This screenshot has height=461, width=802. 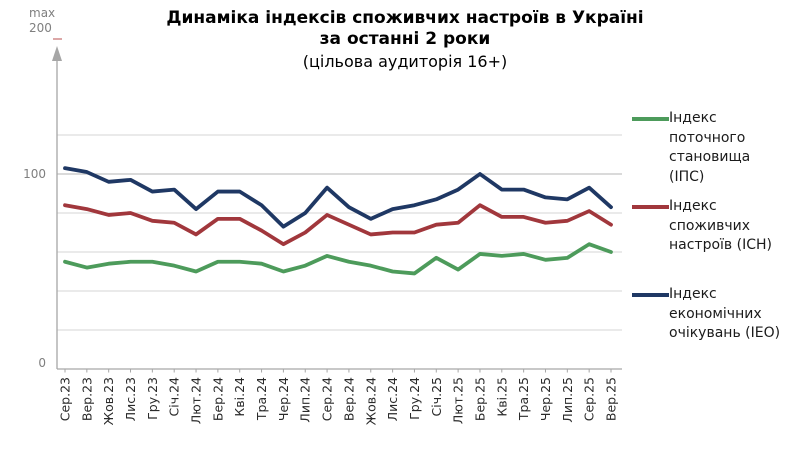 I want to click on x-axis-label-5: Січ.24, so click(x=174, y=397).